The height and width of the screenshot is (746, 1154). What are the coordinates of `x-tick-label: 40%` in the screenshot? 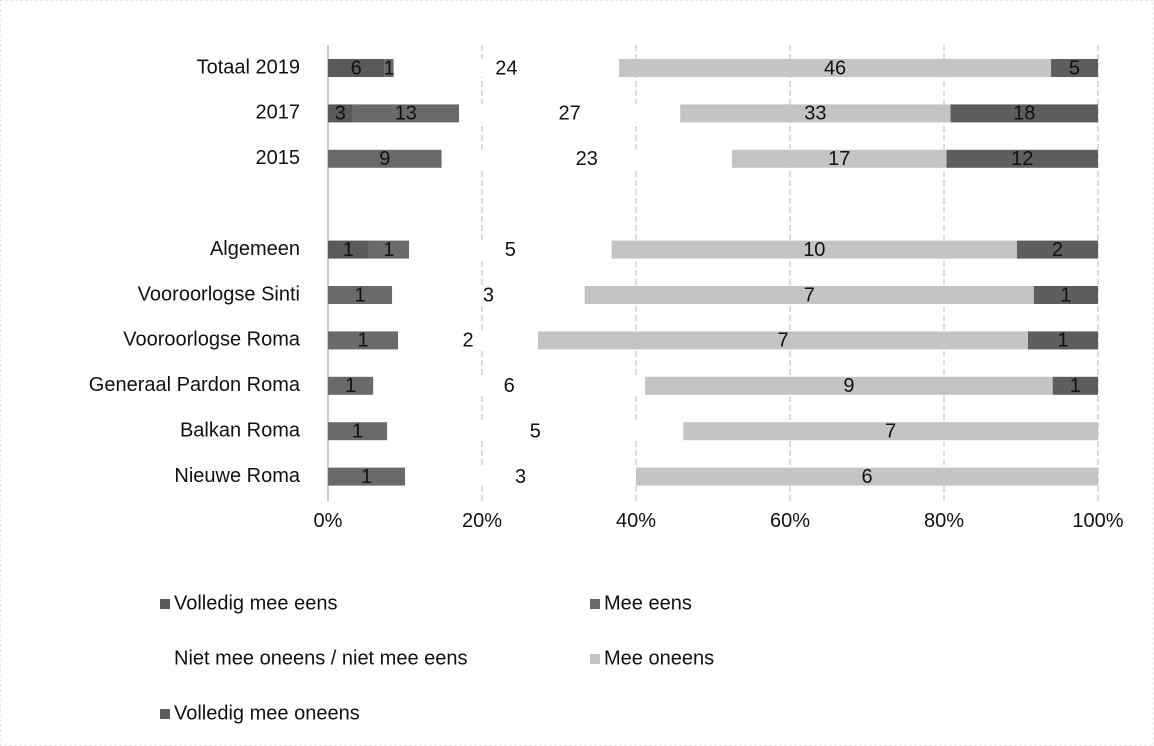 It's located at (636, 521).